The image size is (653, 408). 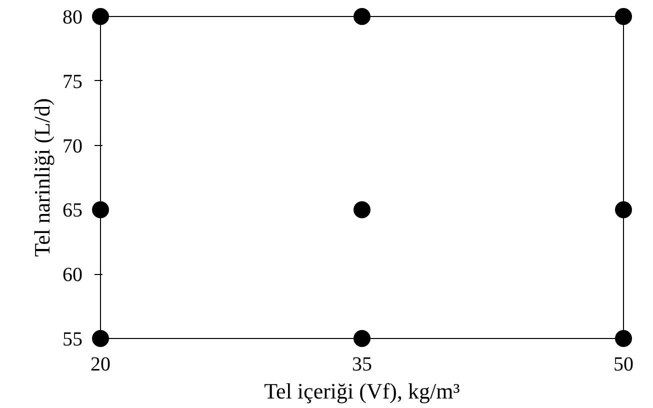 What do you see at coordinates (72, 17) in the screenshot?
I see `y-tick-label: 80` at bounding box center [72, 17].